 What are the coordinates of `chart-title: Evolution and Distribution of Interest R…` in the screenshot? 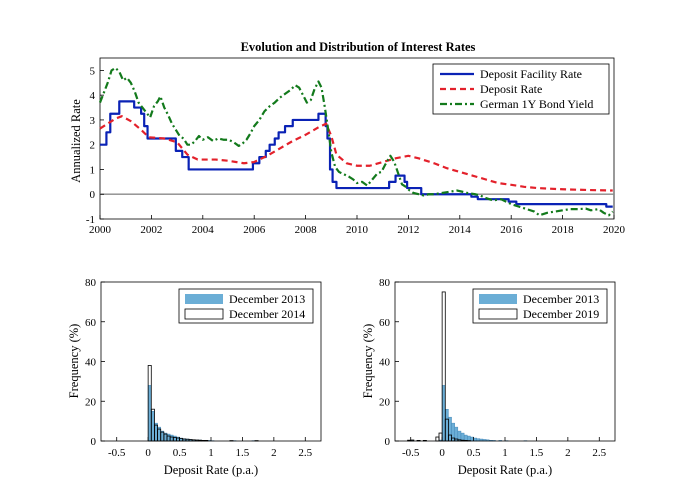 It's located at (358, 47).